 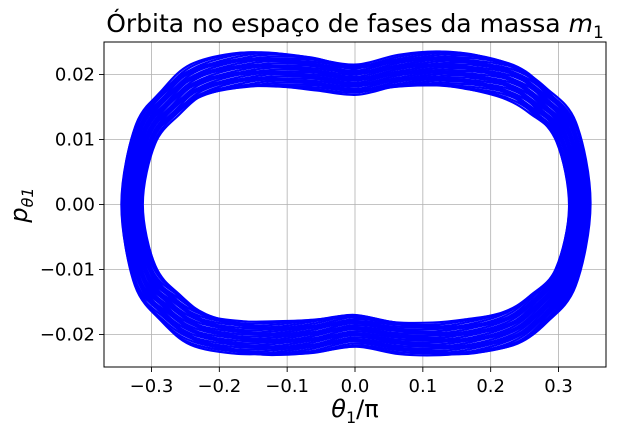 I want to click on x-axis-ticks: −0.3 −0.2 −0.1 0.0 0.1 0.2 0.3, so click(x=351, y=382).